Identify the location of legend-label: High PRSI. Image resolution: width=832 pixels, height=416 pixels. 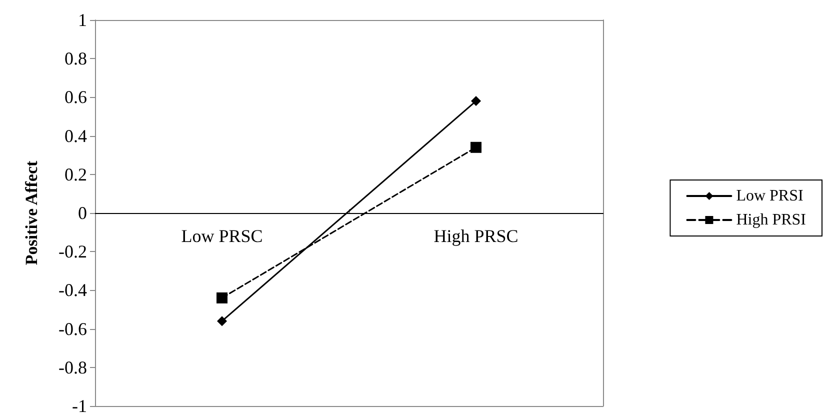
(771, 220).